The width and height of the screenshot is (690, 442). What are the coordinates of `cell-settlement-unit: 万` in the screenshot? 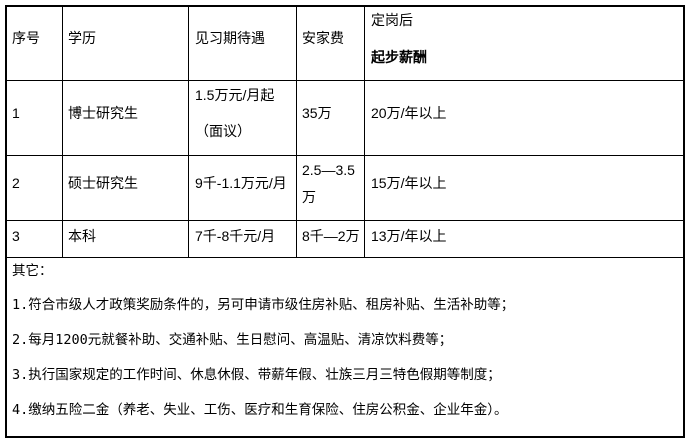 It's located at (309, 197).